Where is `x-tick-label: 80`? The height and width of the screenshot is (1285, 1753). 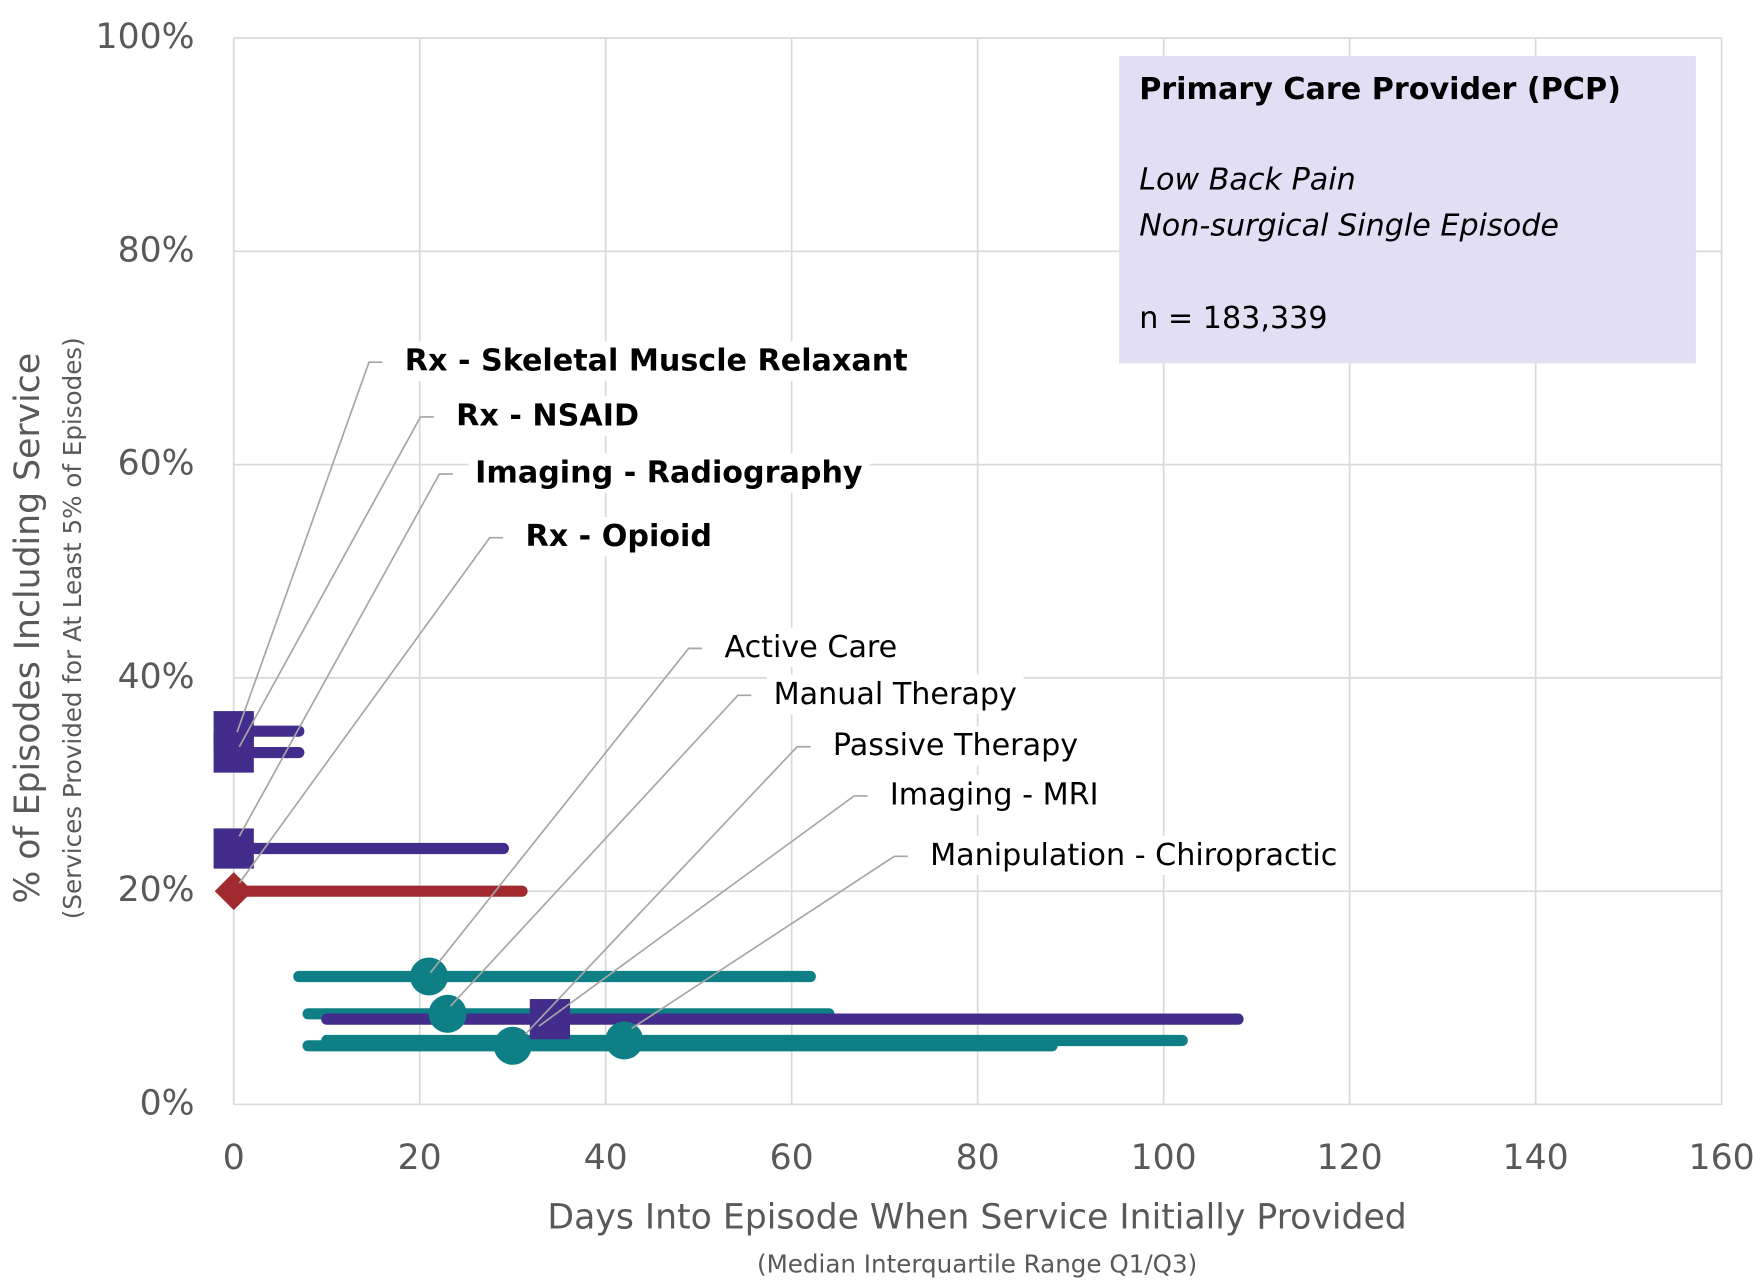 x-tick-label: 80 is located at coordinates (978, 1158).